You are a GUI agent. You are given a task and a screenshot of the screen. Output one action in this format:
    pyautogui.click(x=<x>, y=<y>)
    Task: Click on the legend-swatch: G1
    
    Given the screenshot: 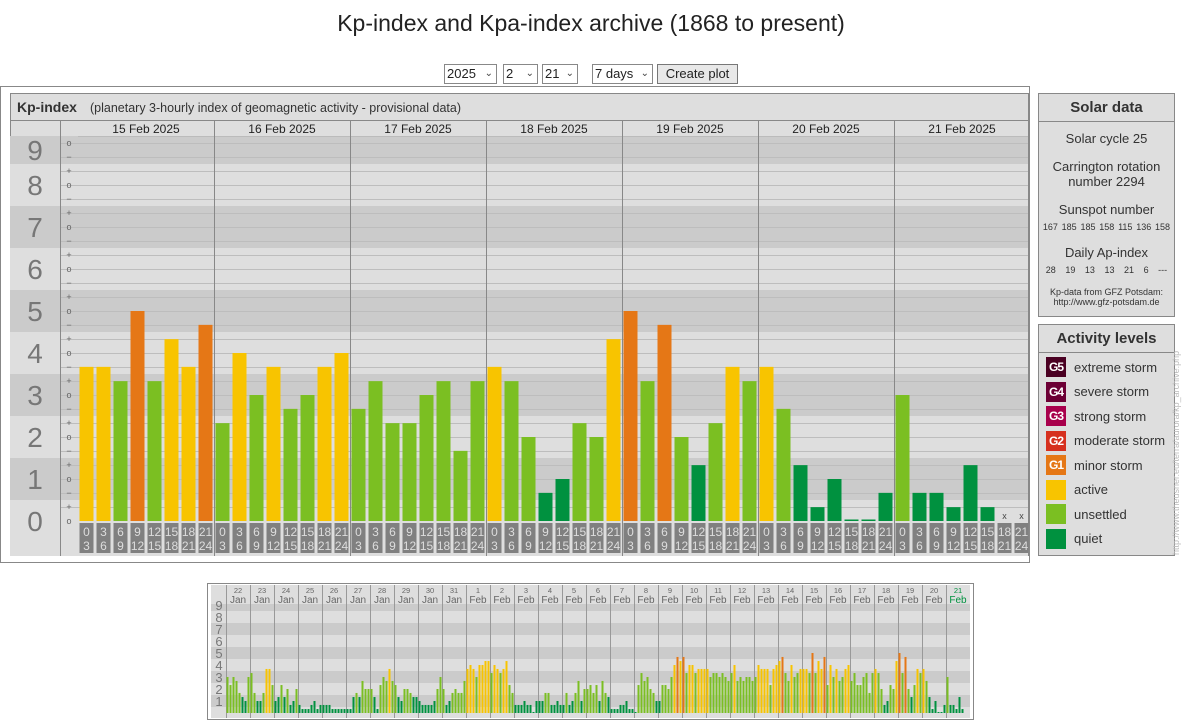 What is the action you would take?
    pyautogui.click(x=1056, y=465)
    